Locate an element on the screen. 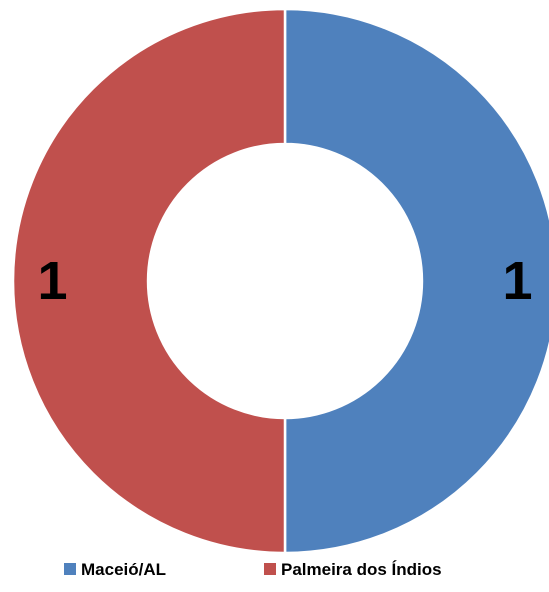  data-label-palmeira-dos-indios: 1 is located at coordinates (52, 281).